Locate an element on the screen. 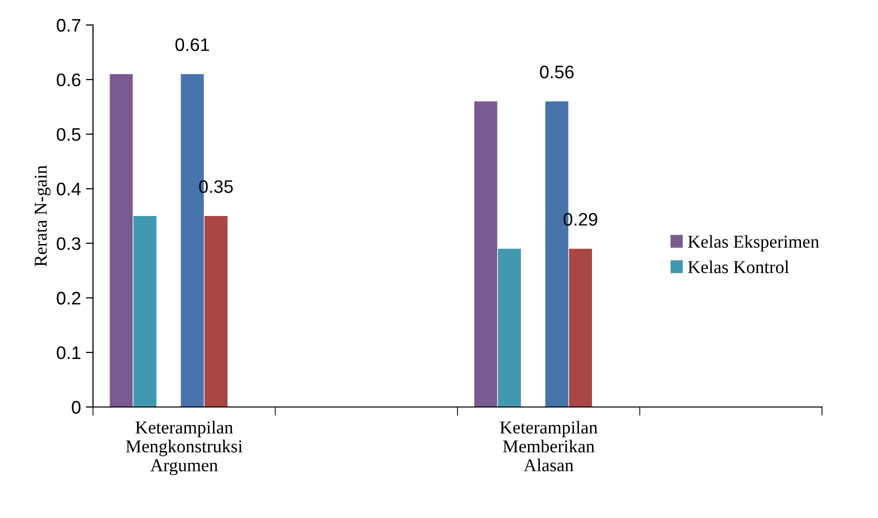 This screenshot has height=518, width=878. y-tick-label: 0.3 is located at coordinates (68, 243).